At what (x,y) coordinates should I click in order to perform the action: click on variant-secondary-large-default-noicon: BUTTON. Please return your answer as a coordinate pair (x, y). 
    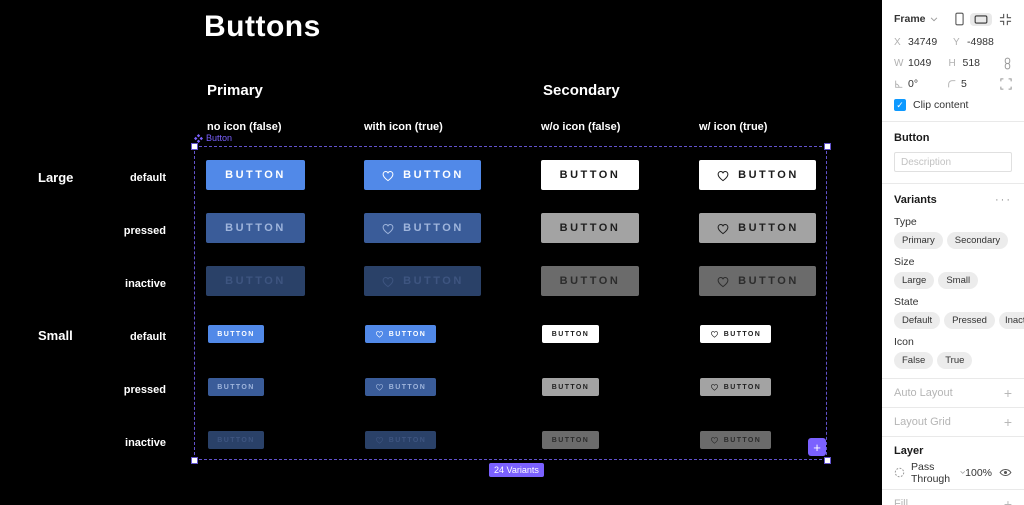
    Looking at the image, I should click on (590, 175).